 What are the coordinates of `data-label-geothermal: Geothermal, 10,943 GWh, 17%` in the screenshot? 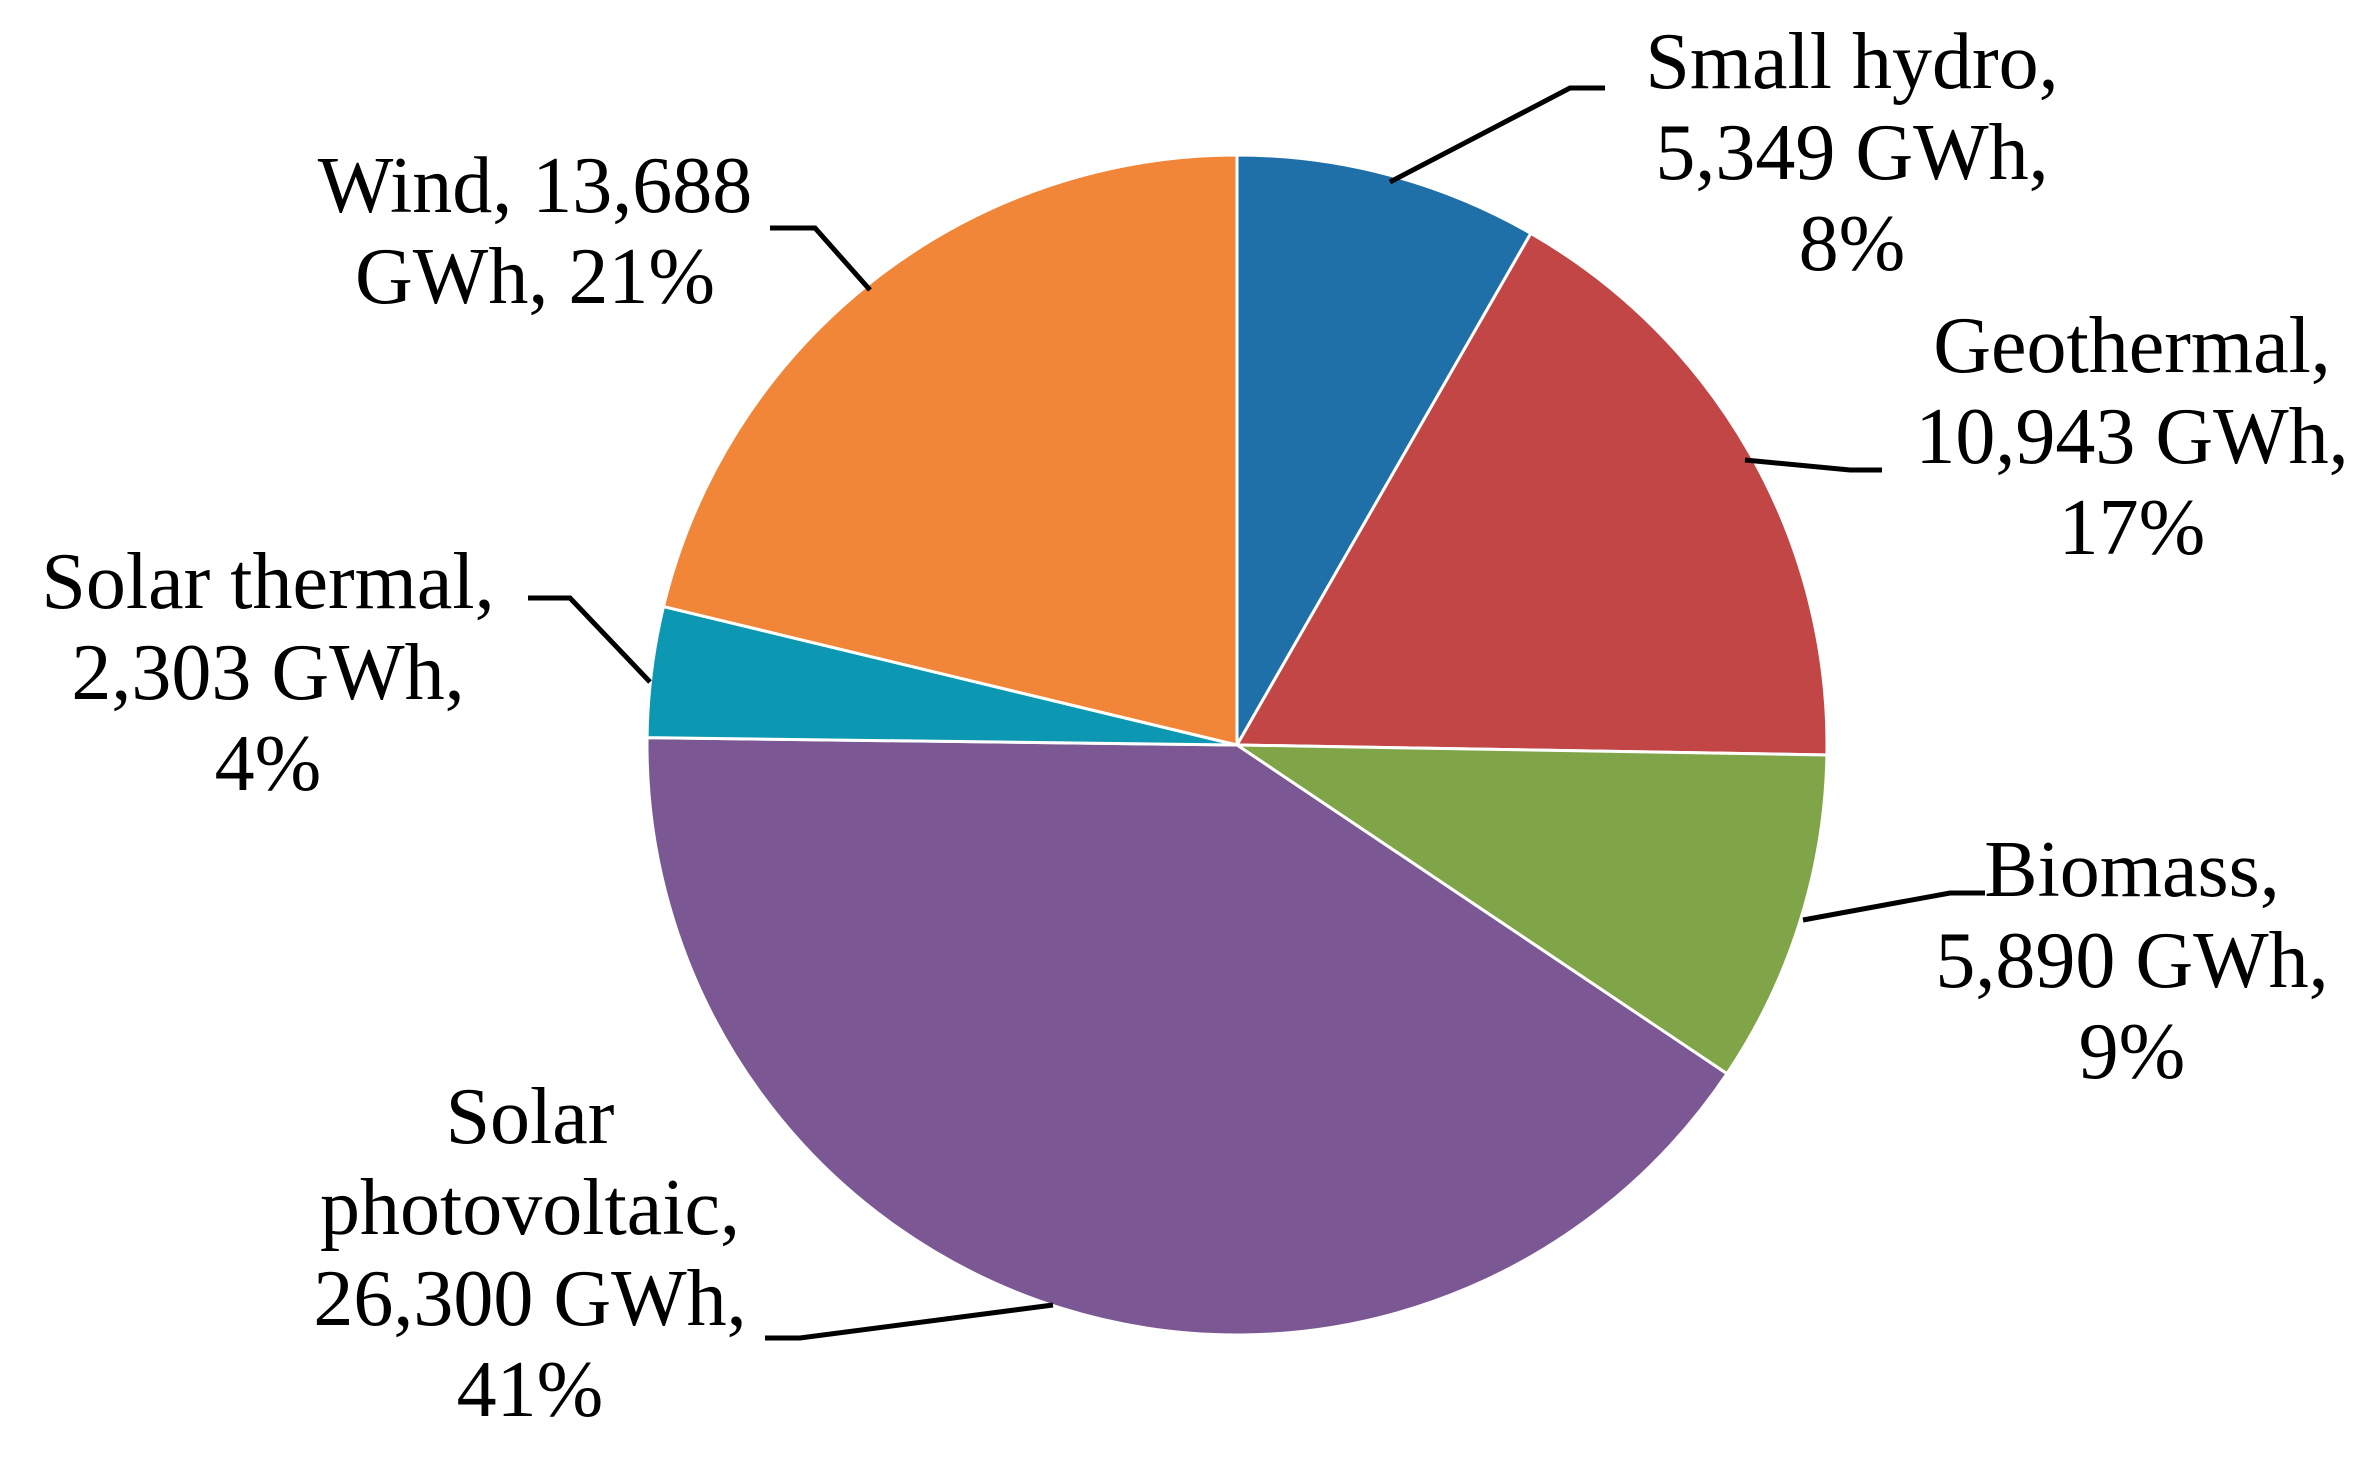 It's located at (2131, 437).